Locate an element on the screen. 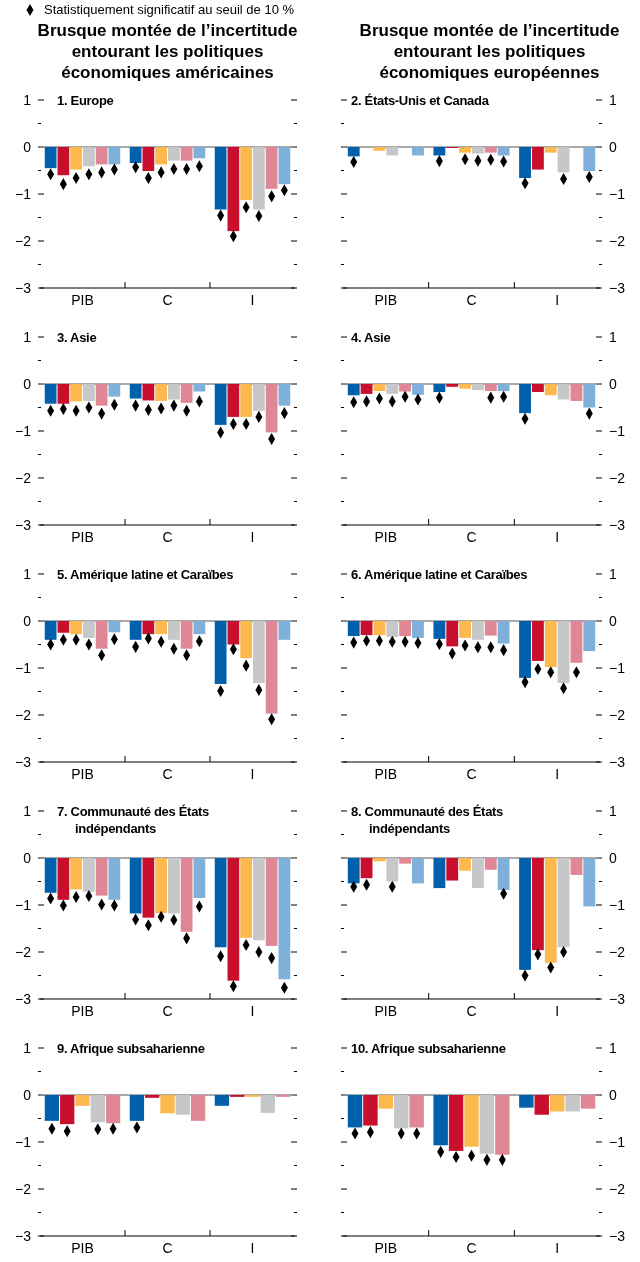  chart-subtitle: 4. Asie is located at coordinates (371, 337).